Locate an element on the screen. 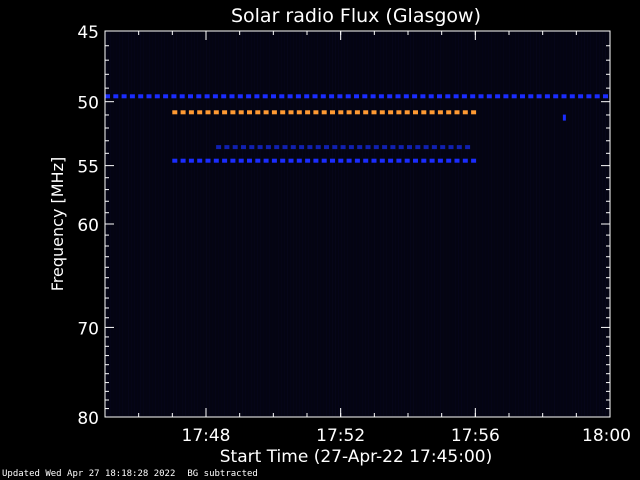  x-tick-label: 18:00 is located at coordinates (606, 436).